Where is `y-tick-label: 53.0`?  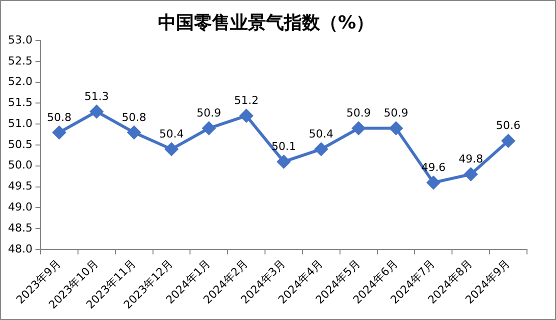
y-tick-label: 53.0 is located at coordinates (20, 39).